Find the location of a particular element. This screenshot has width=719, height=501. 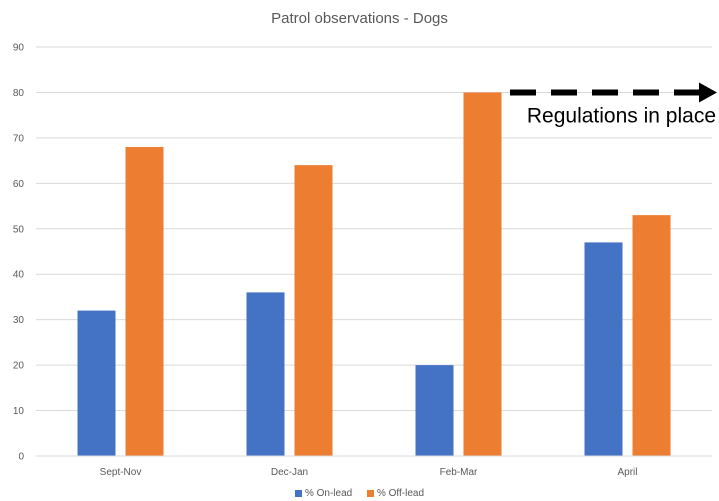

y-tick-label: 90 is located at coordinates (19, 48).